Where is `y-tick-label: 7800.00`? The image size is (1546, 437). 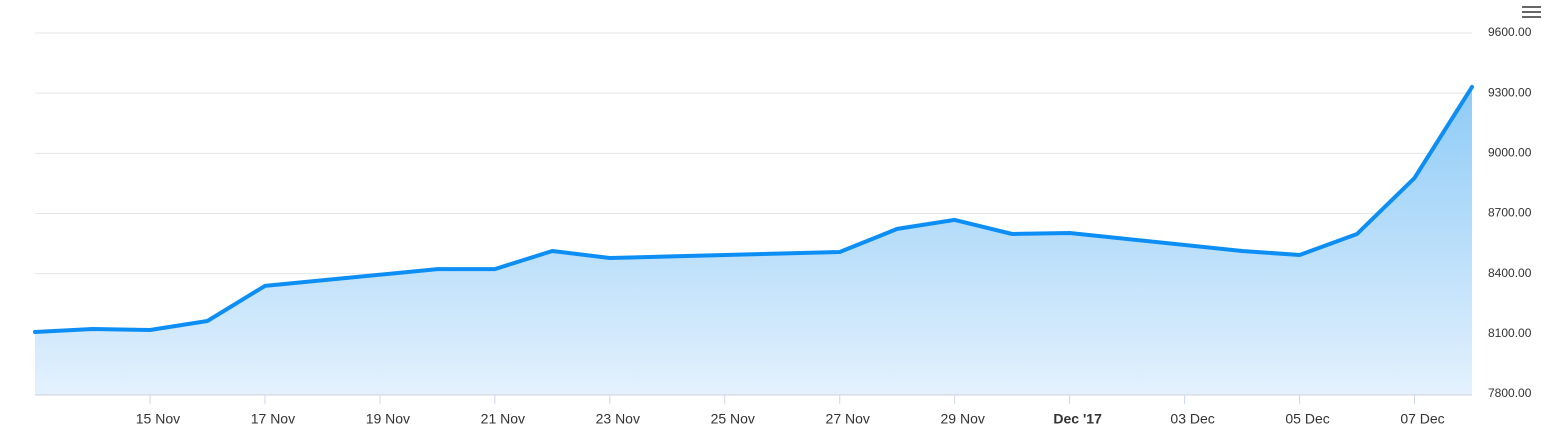 y-tick-label: 7800.00 is located at coordinates (1510, 393).